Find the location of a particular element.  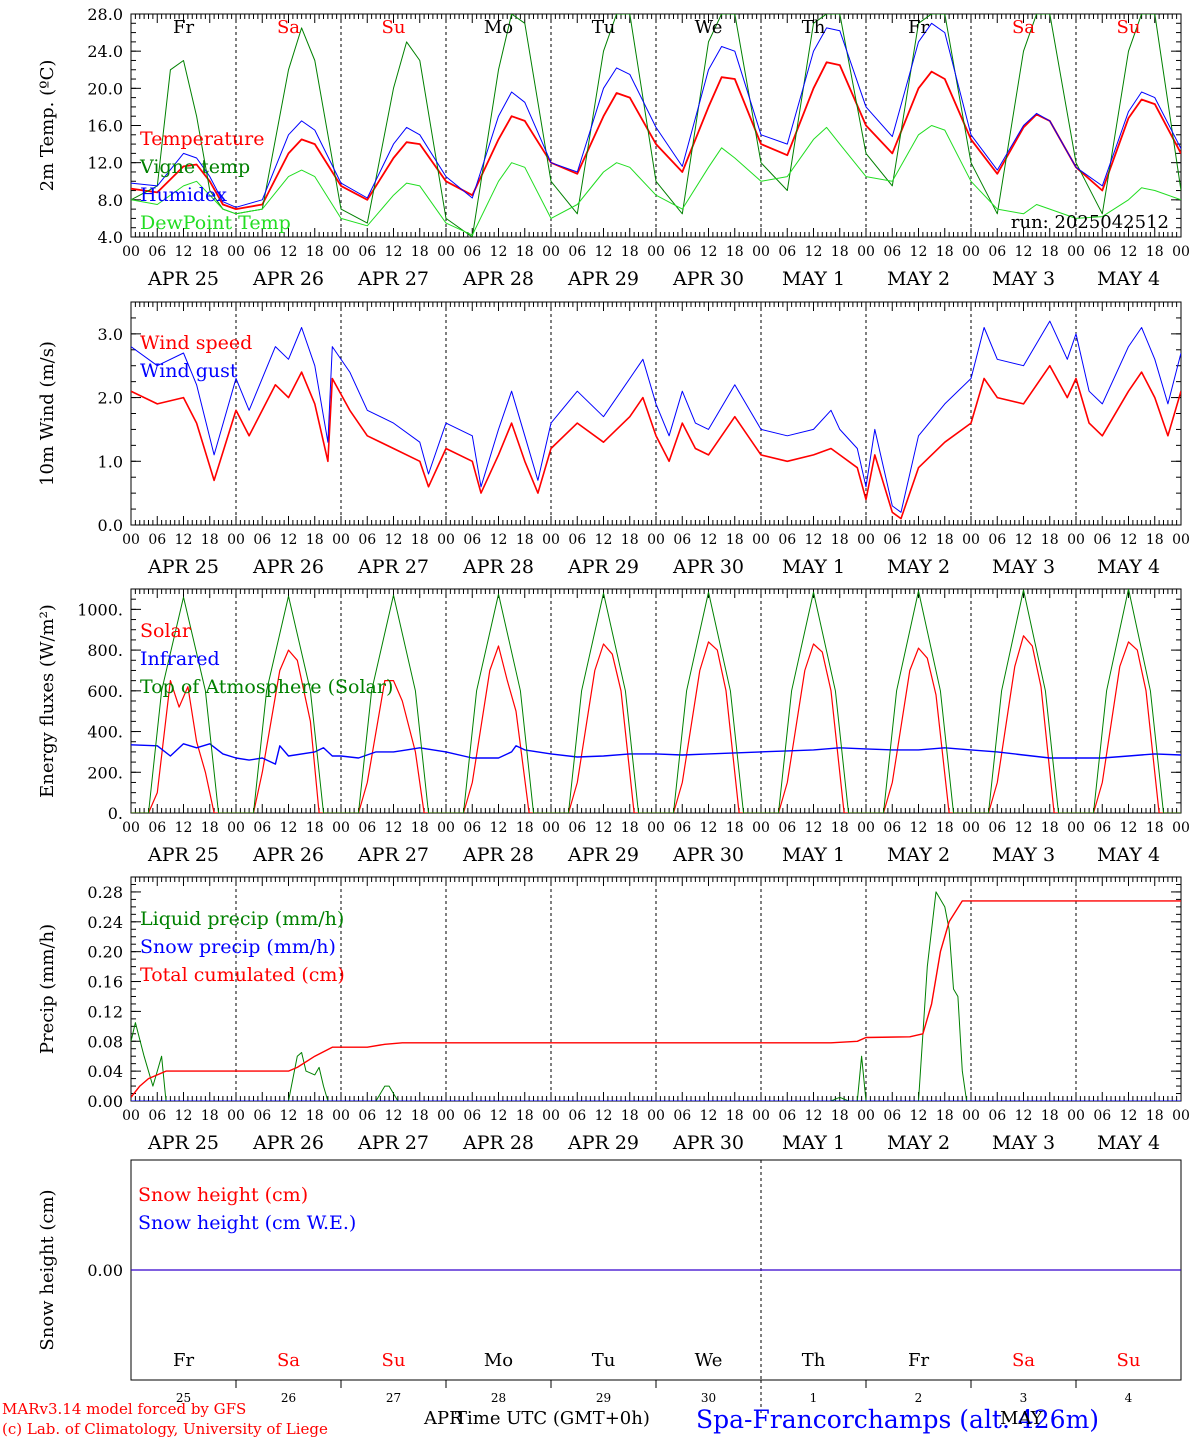

day-number-label: 29 is located at coordinates (603, 1398).